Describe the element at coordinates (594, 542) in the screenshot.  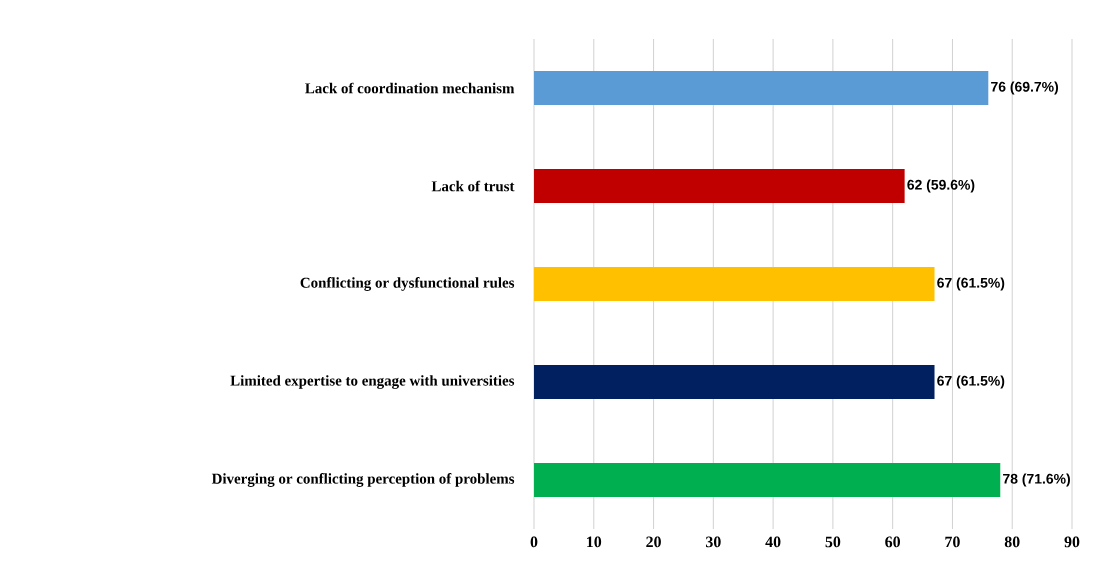
I see `x-tick-label: 10` at that location.